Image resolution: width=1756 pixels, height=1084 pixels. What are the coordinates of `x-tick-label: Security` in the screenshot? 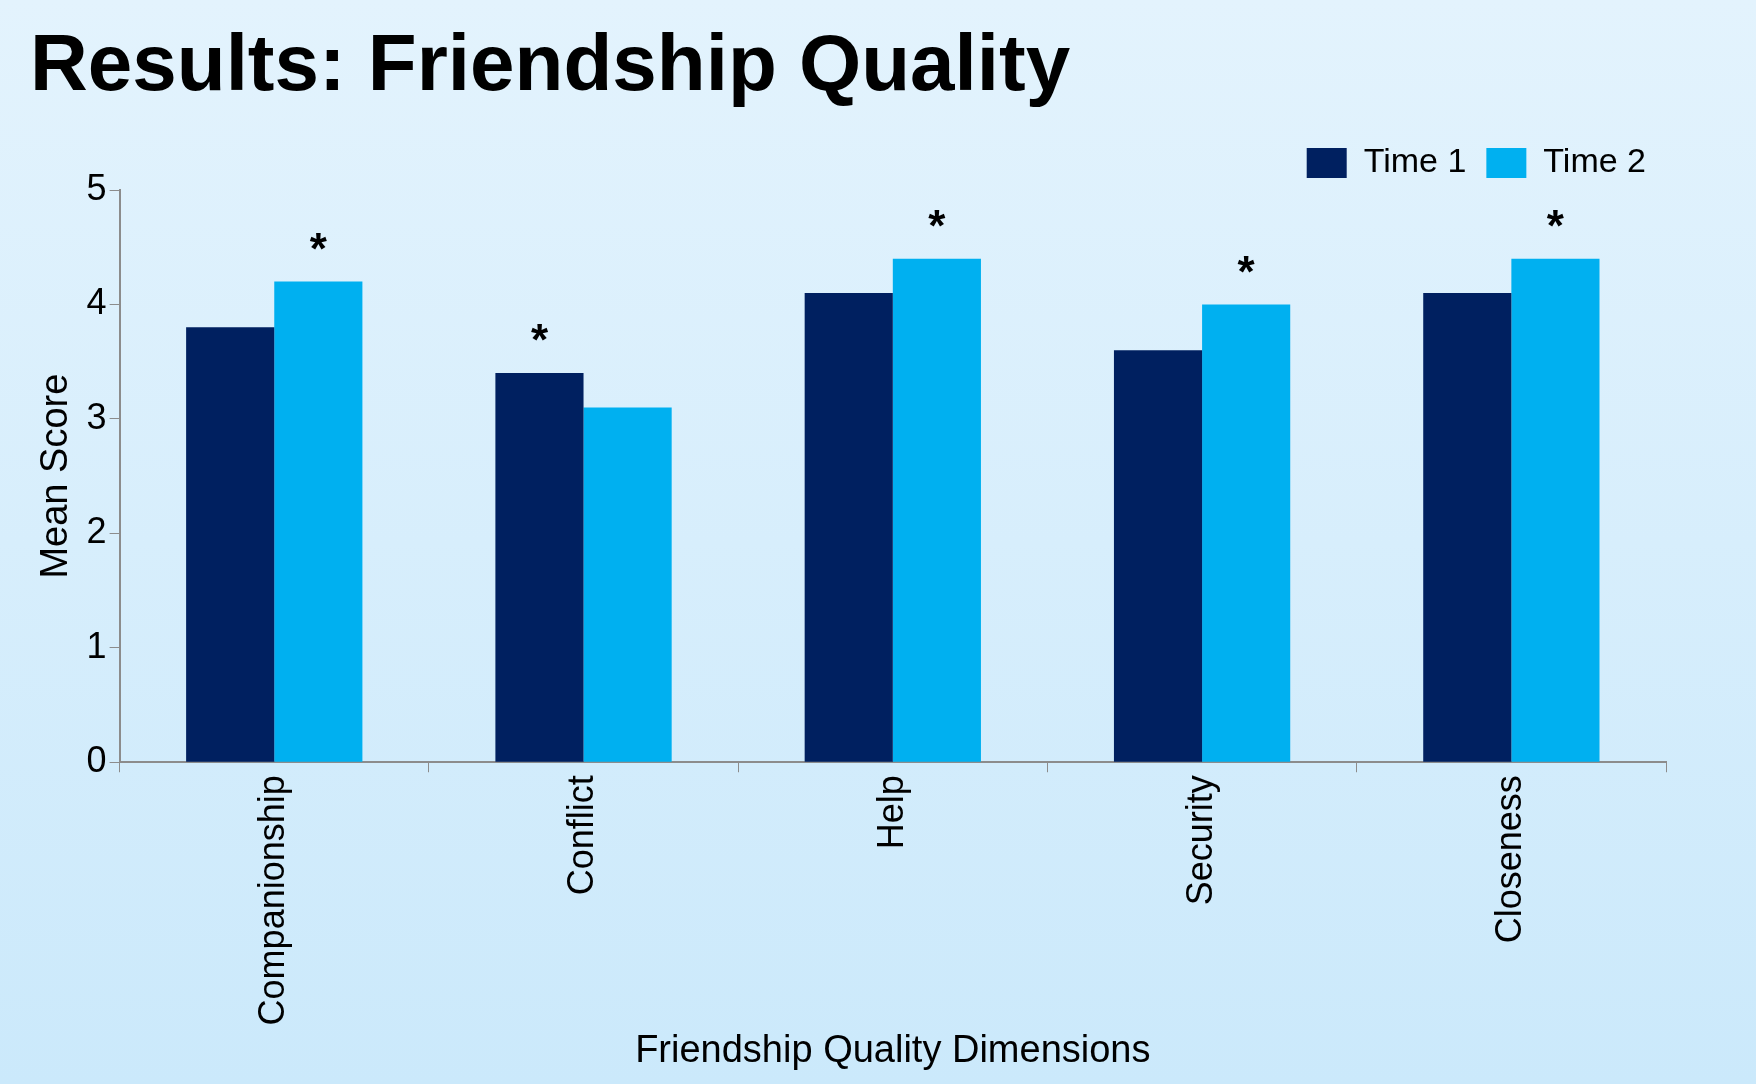 It's located at (1200, 840).